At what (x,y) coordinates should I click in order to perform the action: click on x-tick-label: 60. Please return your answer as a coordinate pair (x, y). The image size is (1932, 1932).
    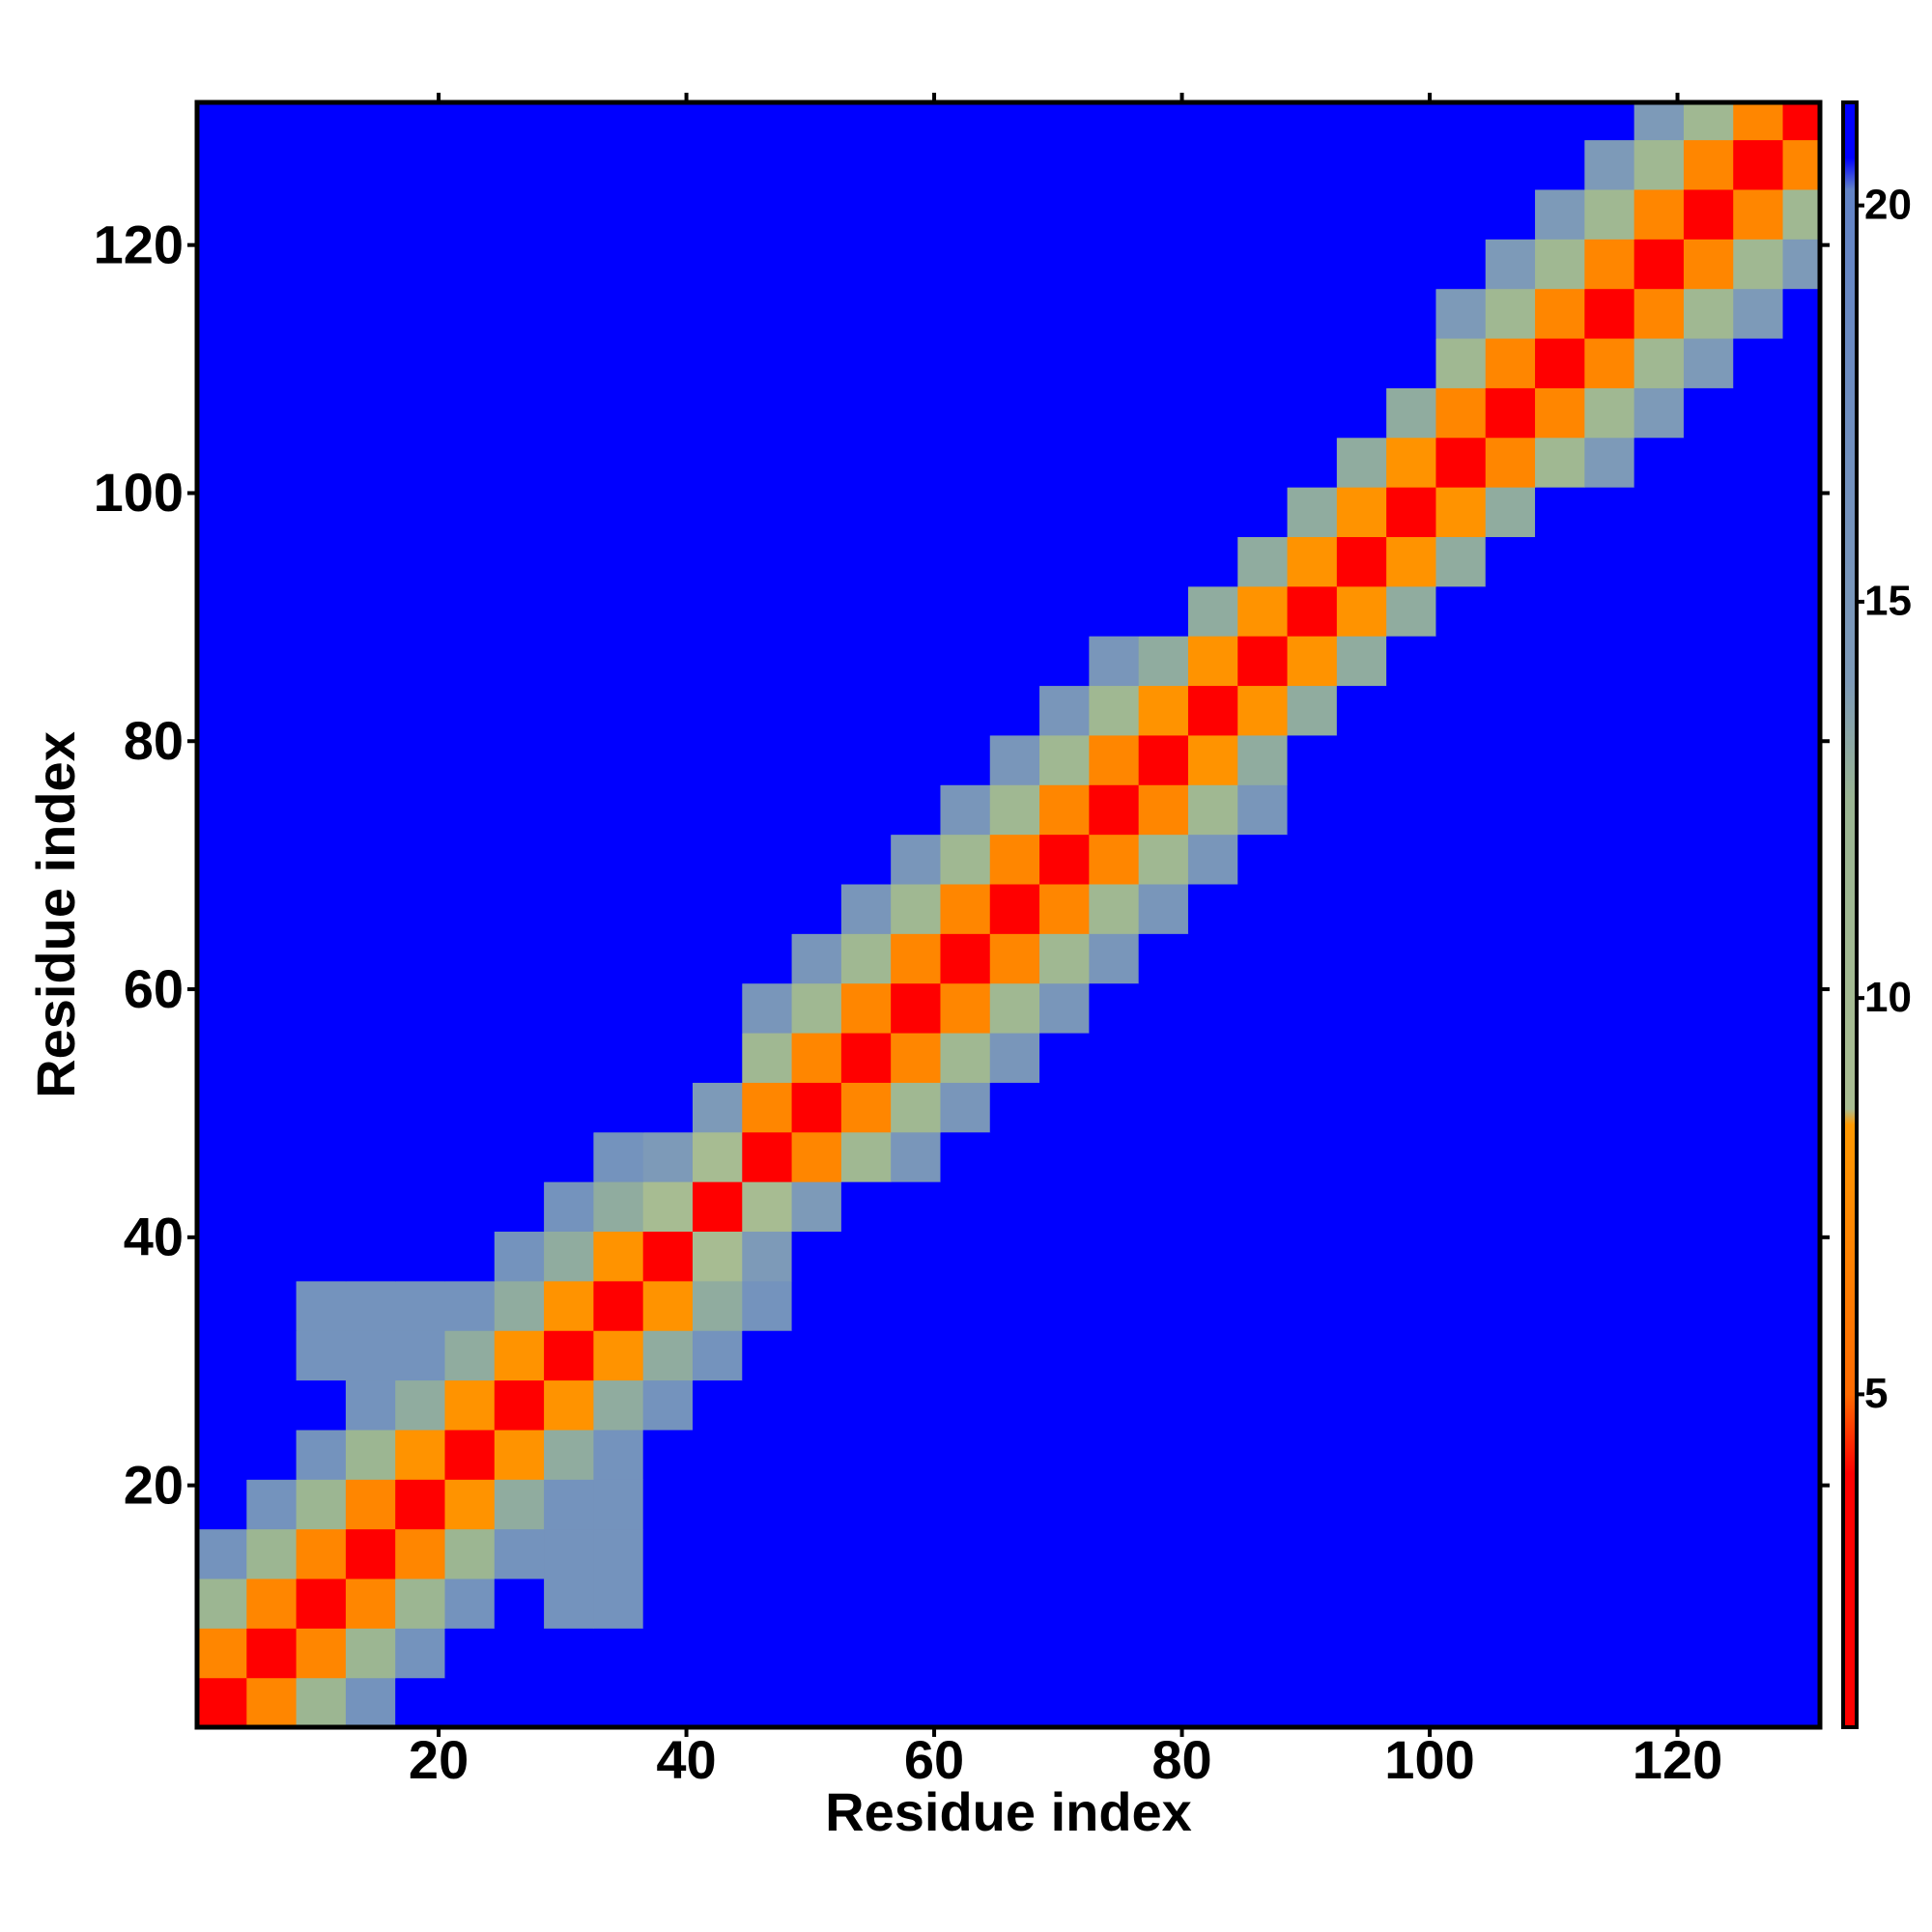
    Looking at the image, I should click on (934, 1759).